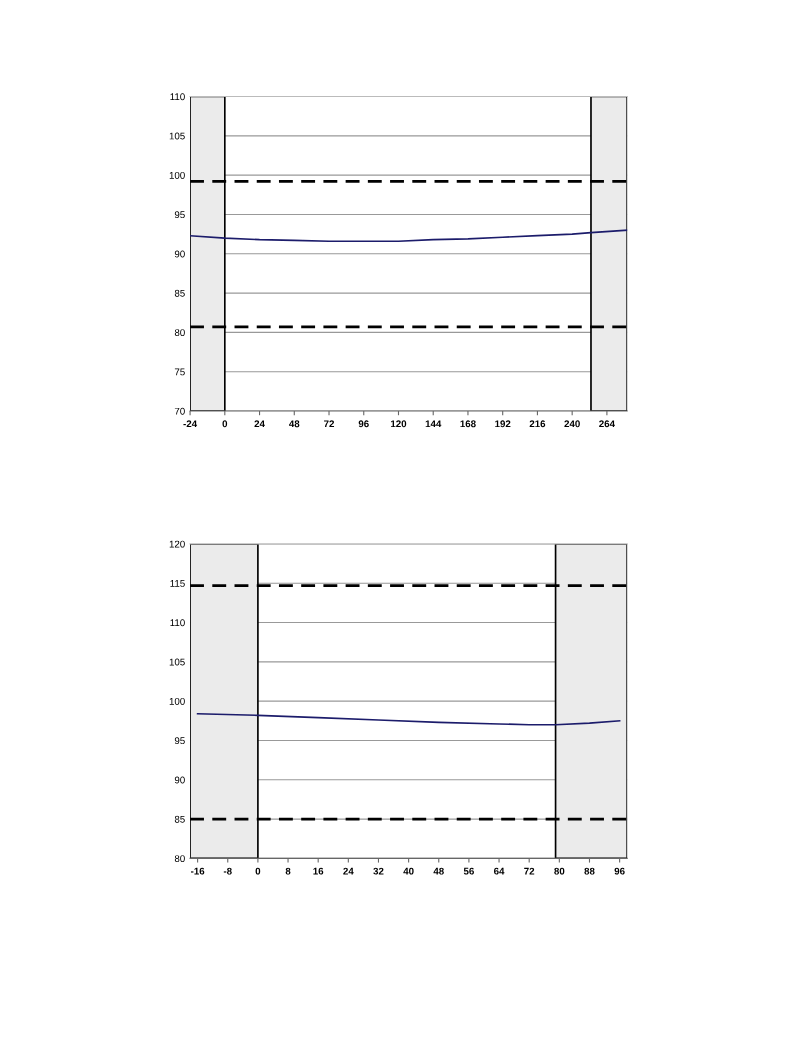 The height and width of the screenshot is (1038, 802). Describe the element at coordinates (318, 871) in the screenshot. I see `x-tick-label: 16` at that location.